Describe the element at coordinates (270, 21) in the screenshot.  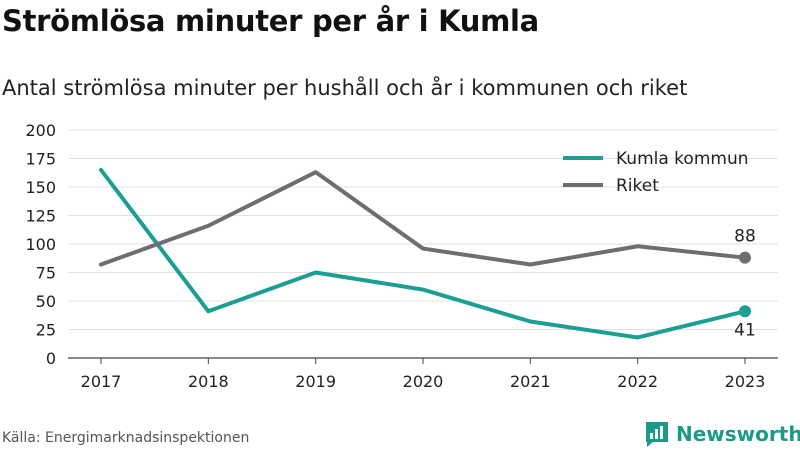
I see `chart-title: Strömlösa minuter per år i Kumla` at that location.